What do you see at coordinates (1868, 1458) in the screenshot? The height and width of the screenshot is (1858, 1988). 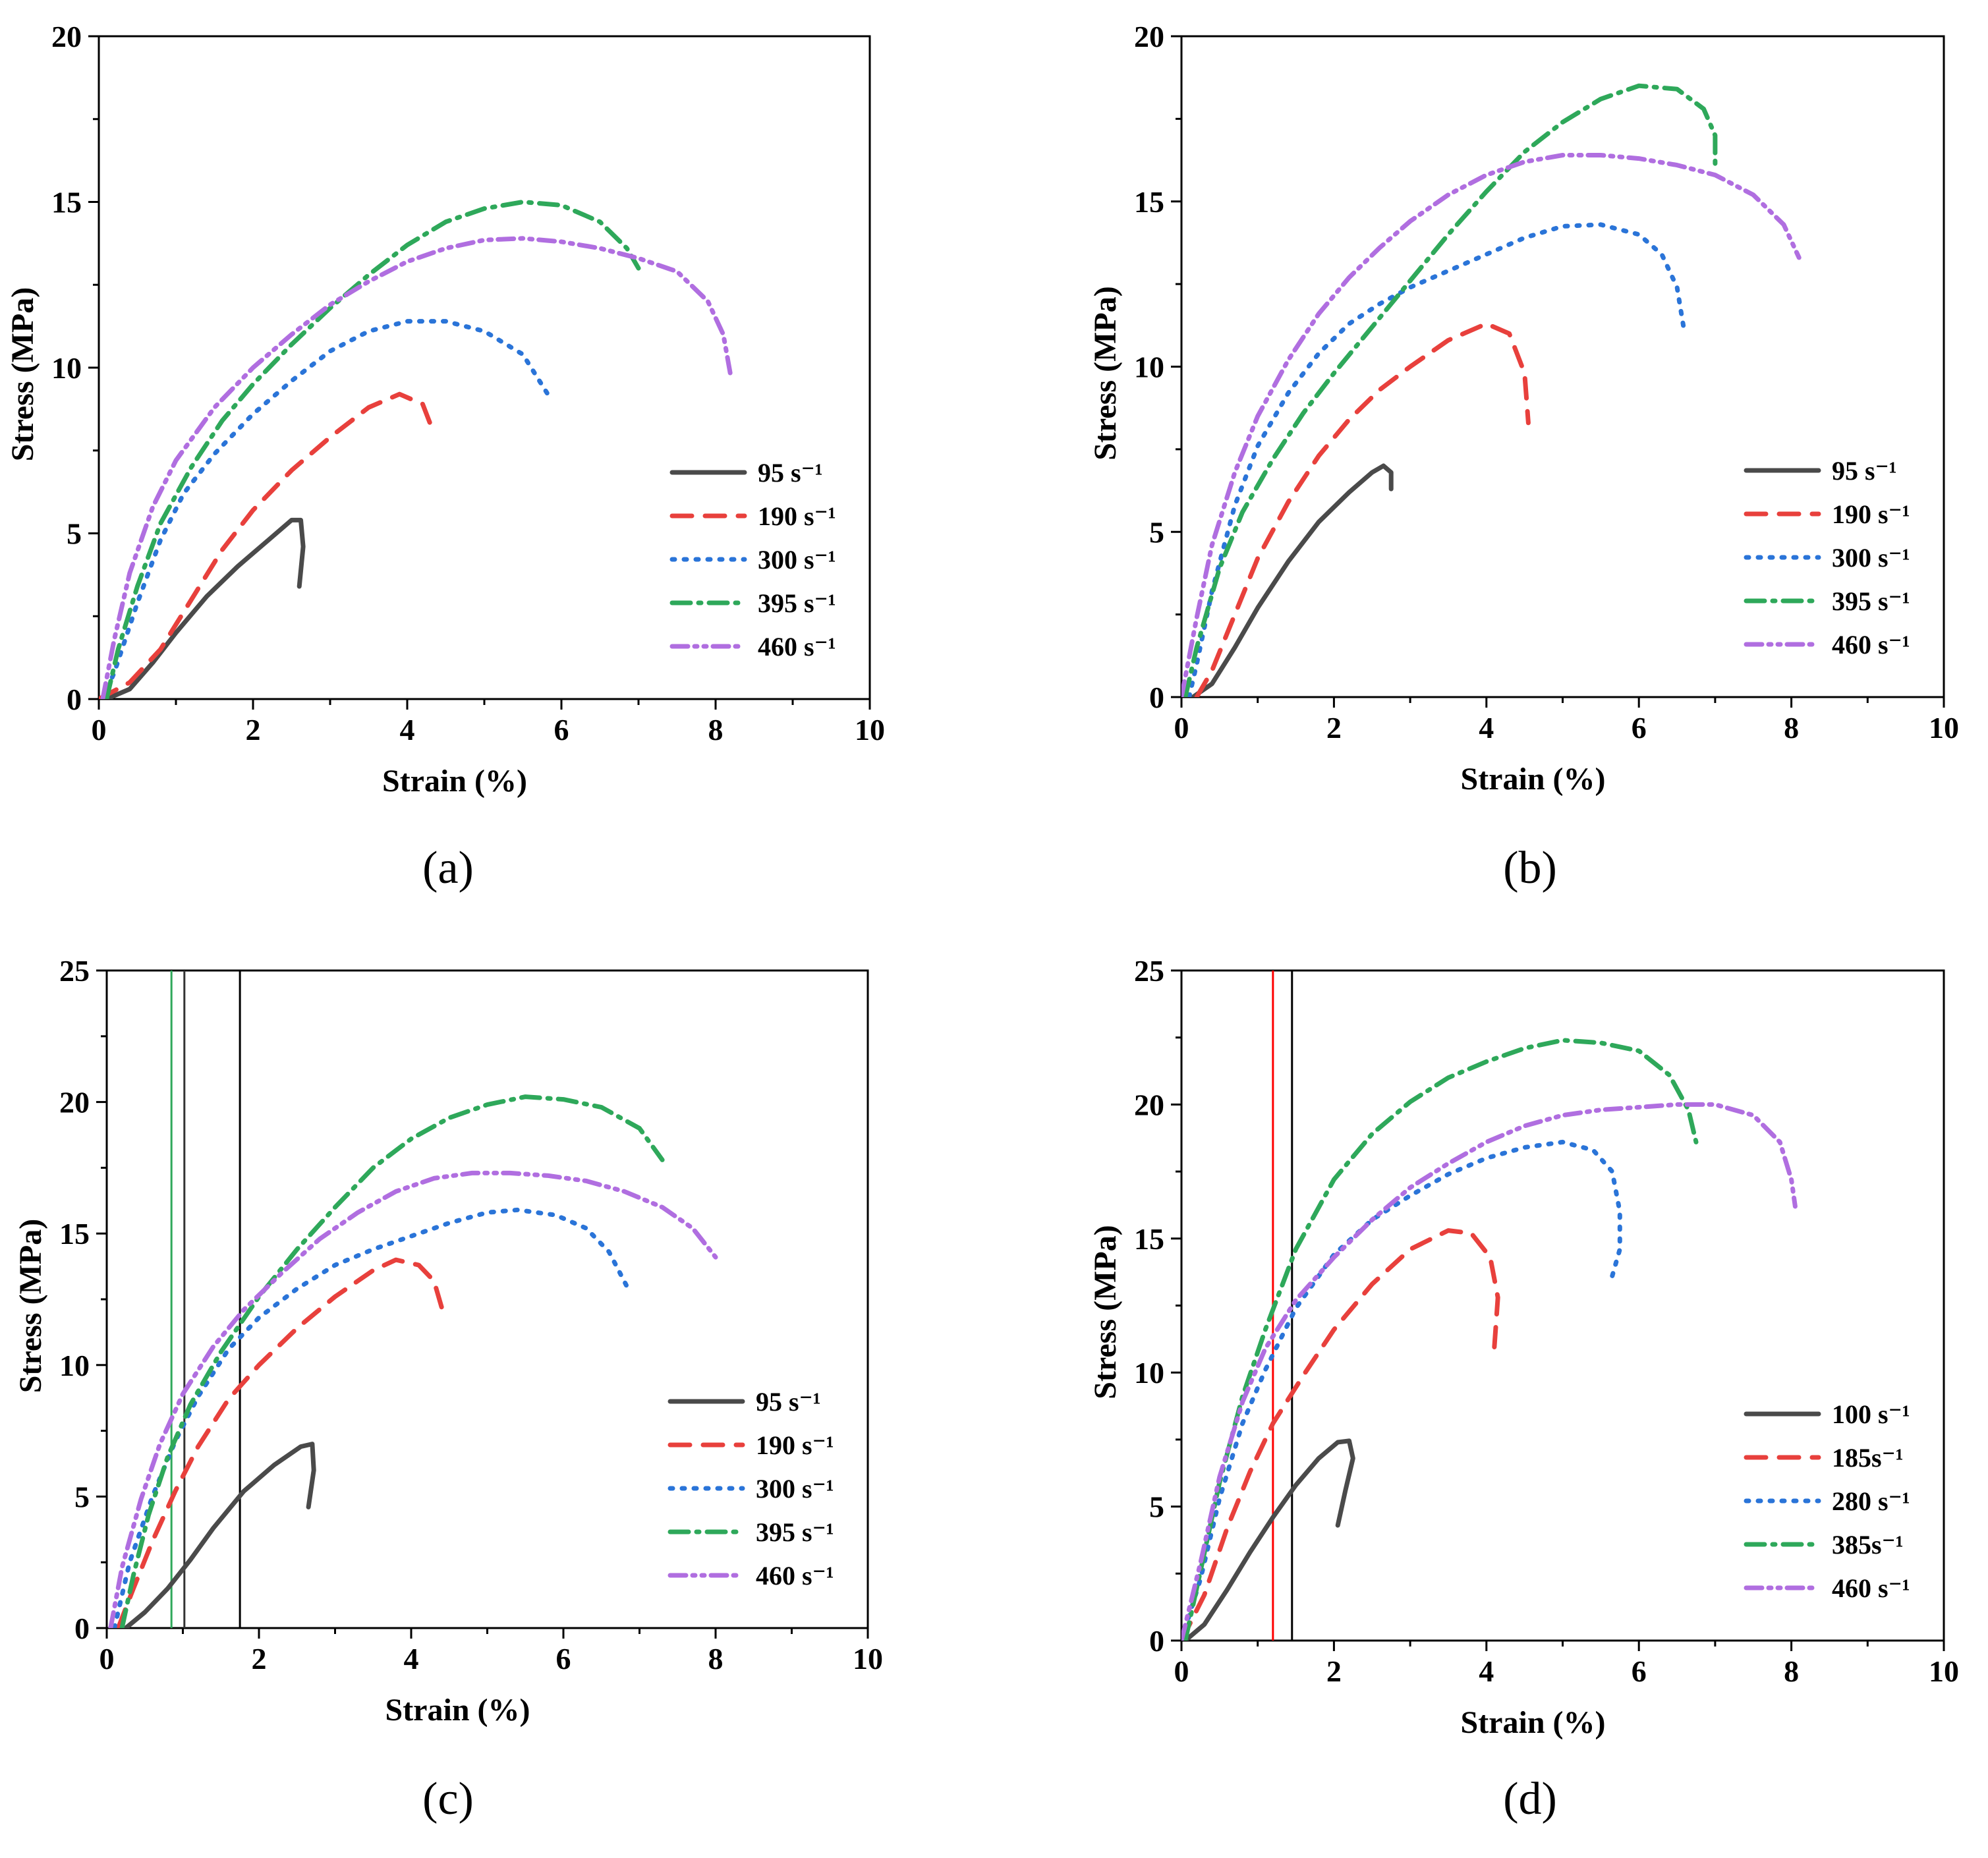 I see `legend-label-2: 185s⁻¹` at bounding box center [1868, 1458].